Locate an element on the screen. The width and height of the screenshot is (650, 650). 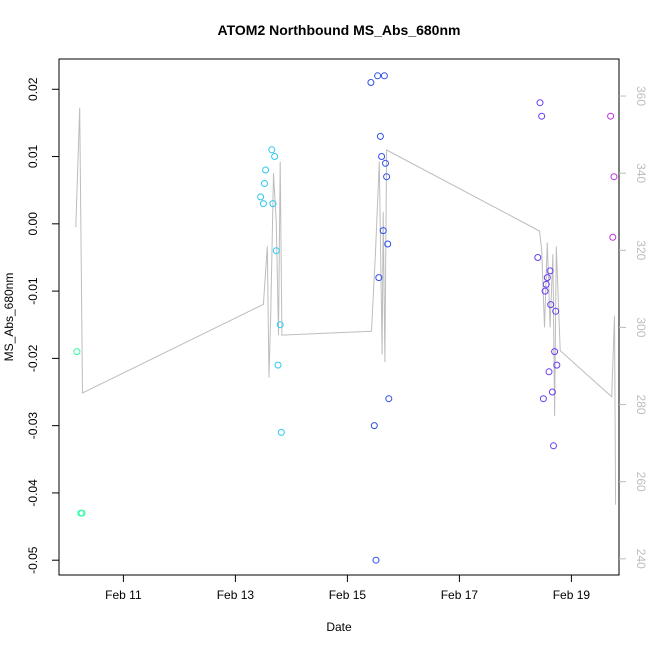
y2-tick-label: 320 is located at coordinates (641, 250).